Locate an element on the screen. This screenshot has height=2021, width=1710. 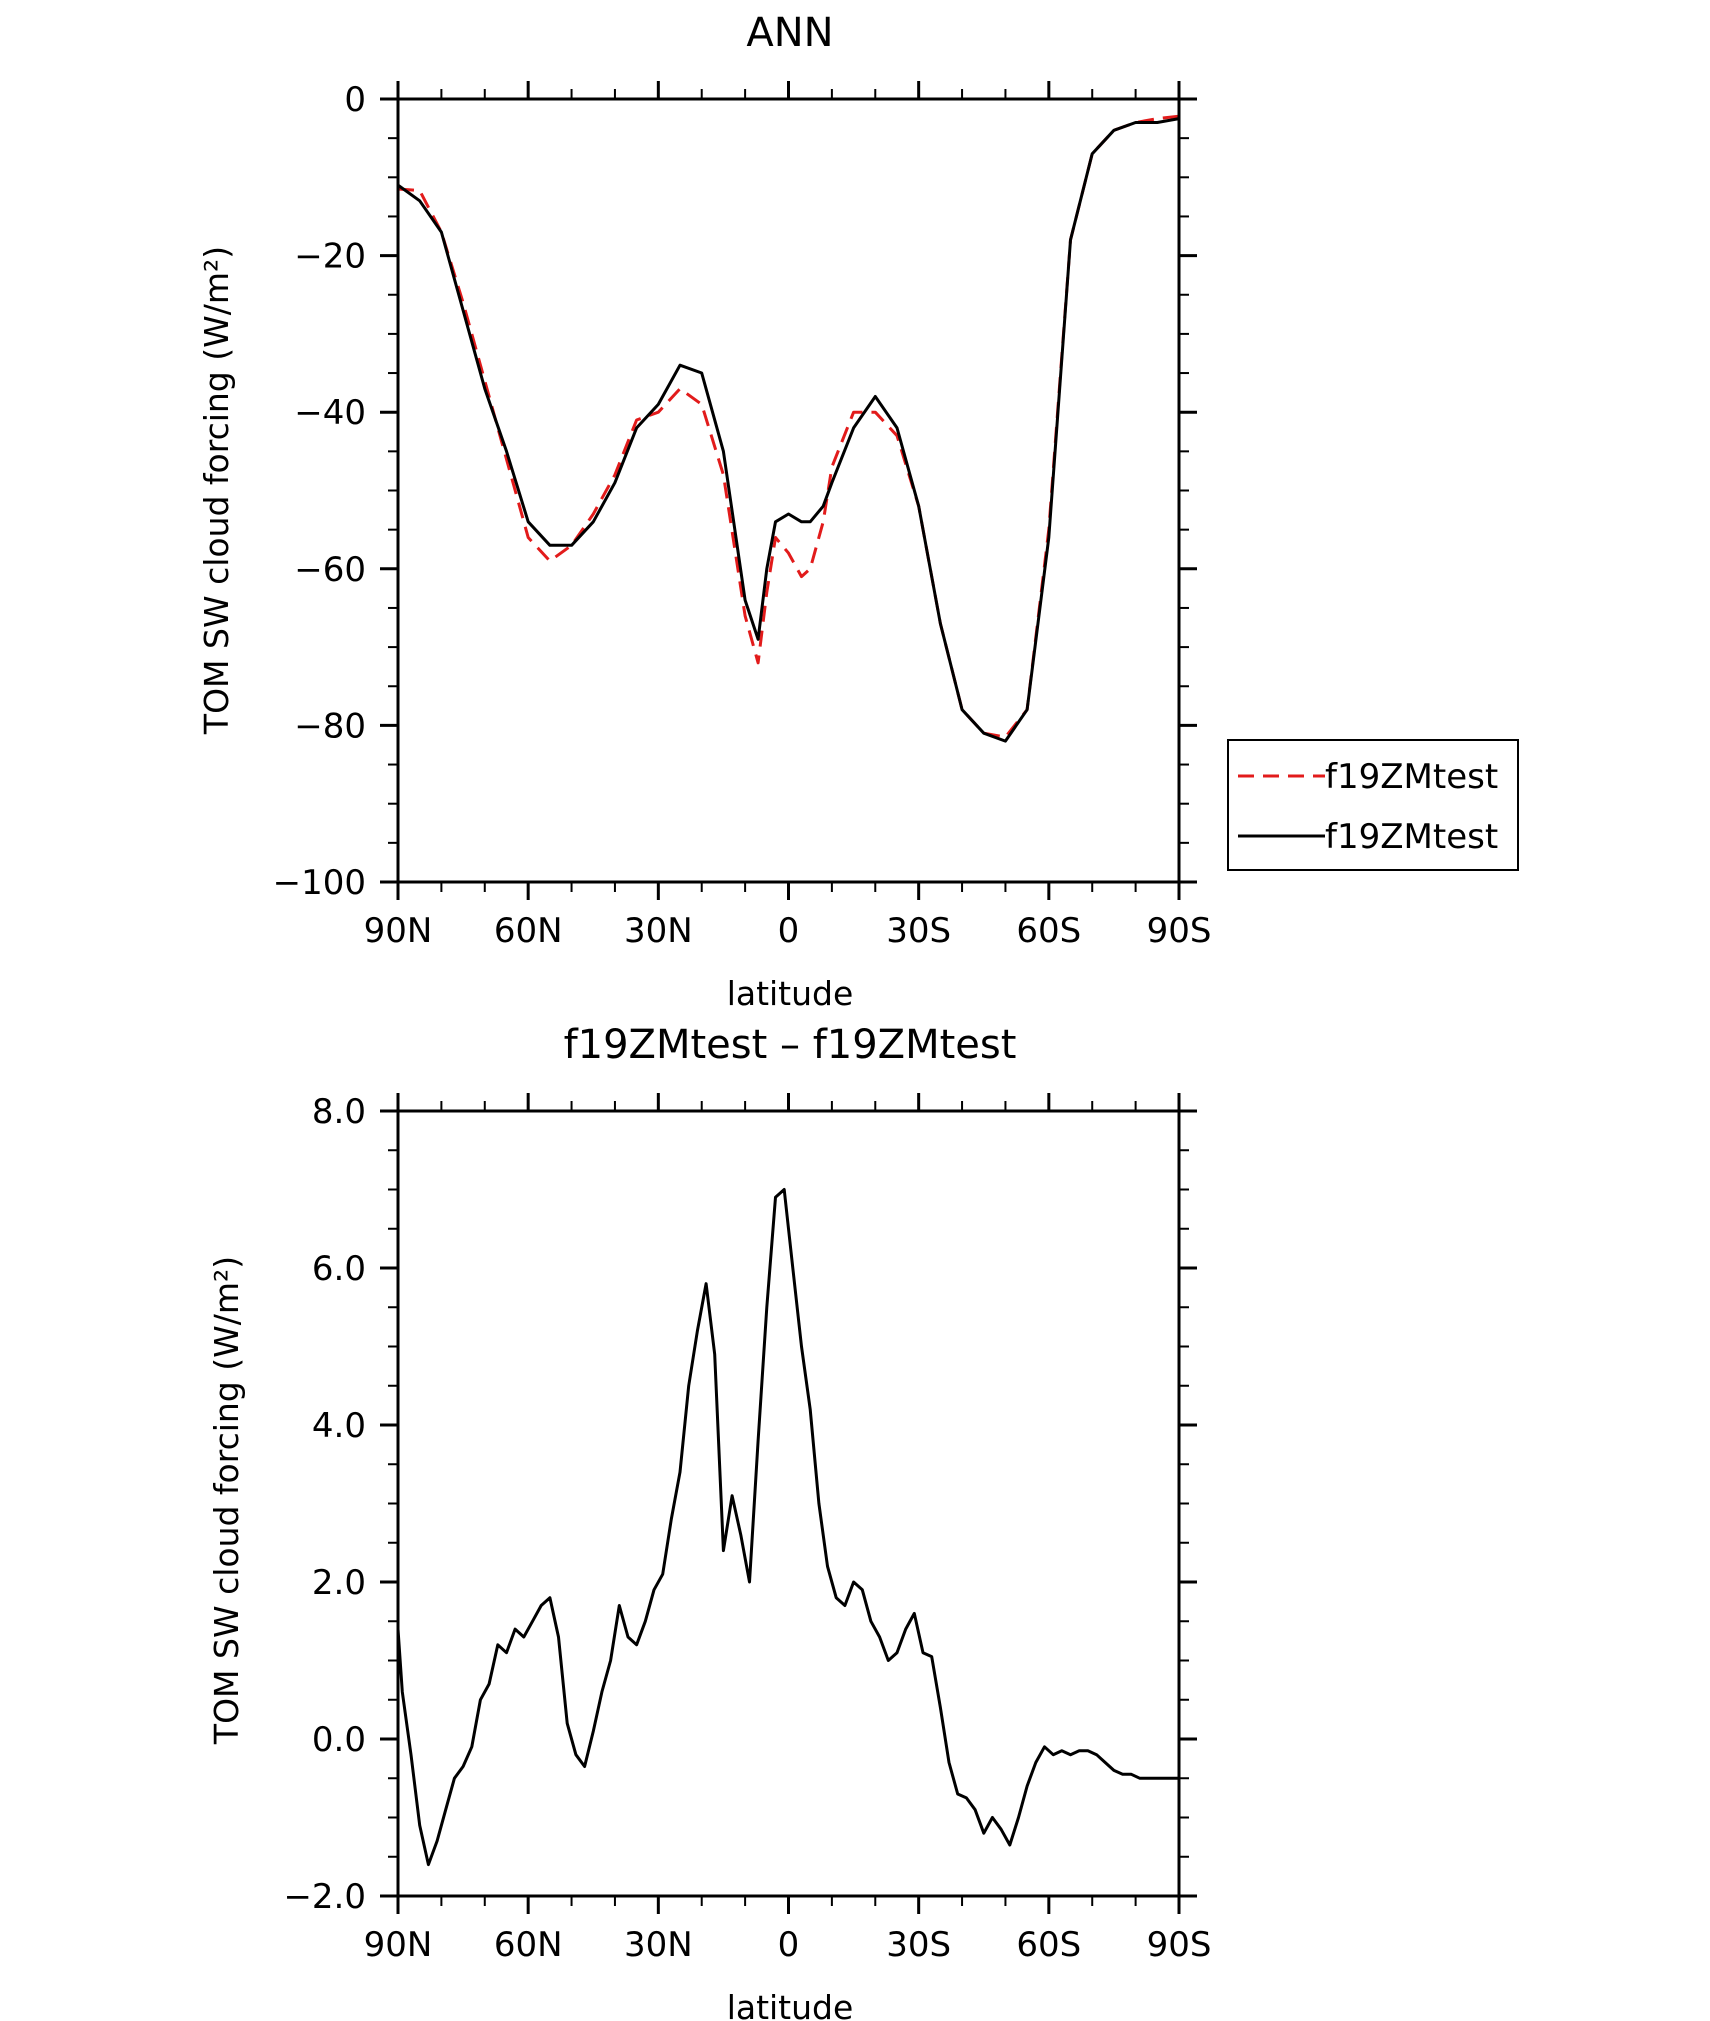
legend-label-red: f19ZMtest is located at coordinates (1411, 777).